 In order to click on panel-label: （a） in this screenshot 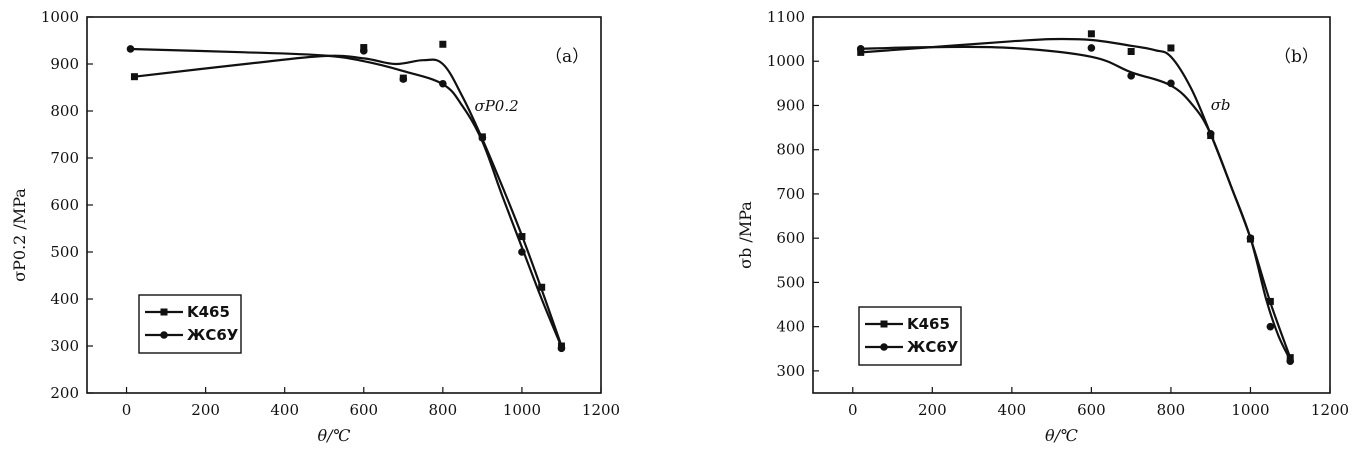, I will do `click(567, 57)`.